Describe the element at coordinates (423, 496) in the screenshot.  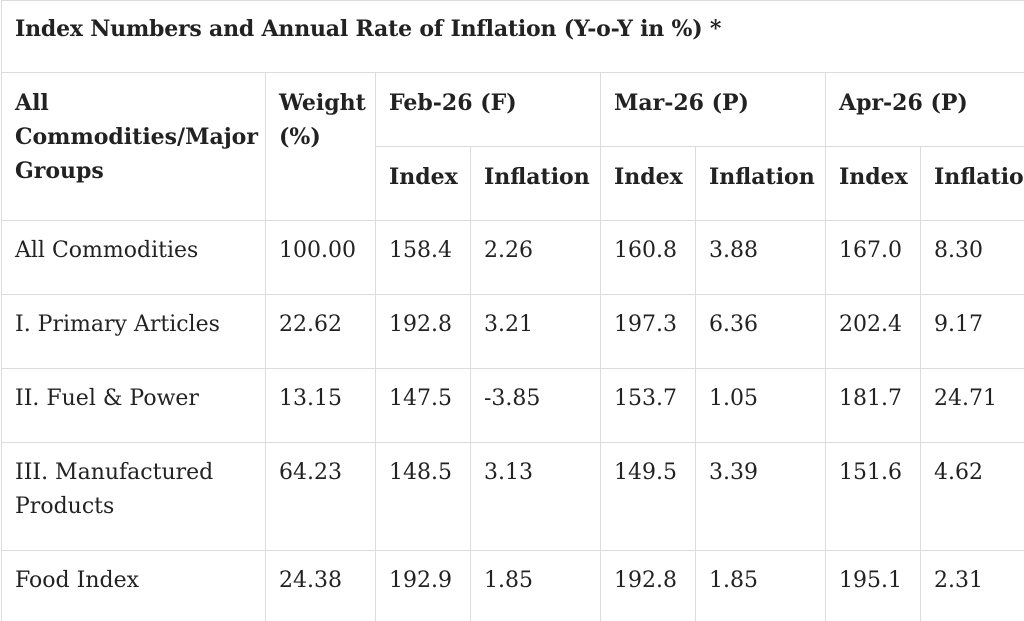
I see `row-feb-index: 148.5` at that location.